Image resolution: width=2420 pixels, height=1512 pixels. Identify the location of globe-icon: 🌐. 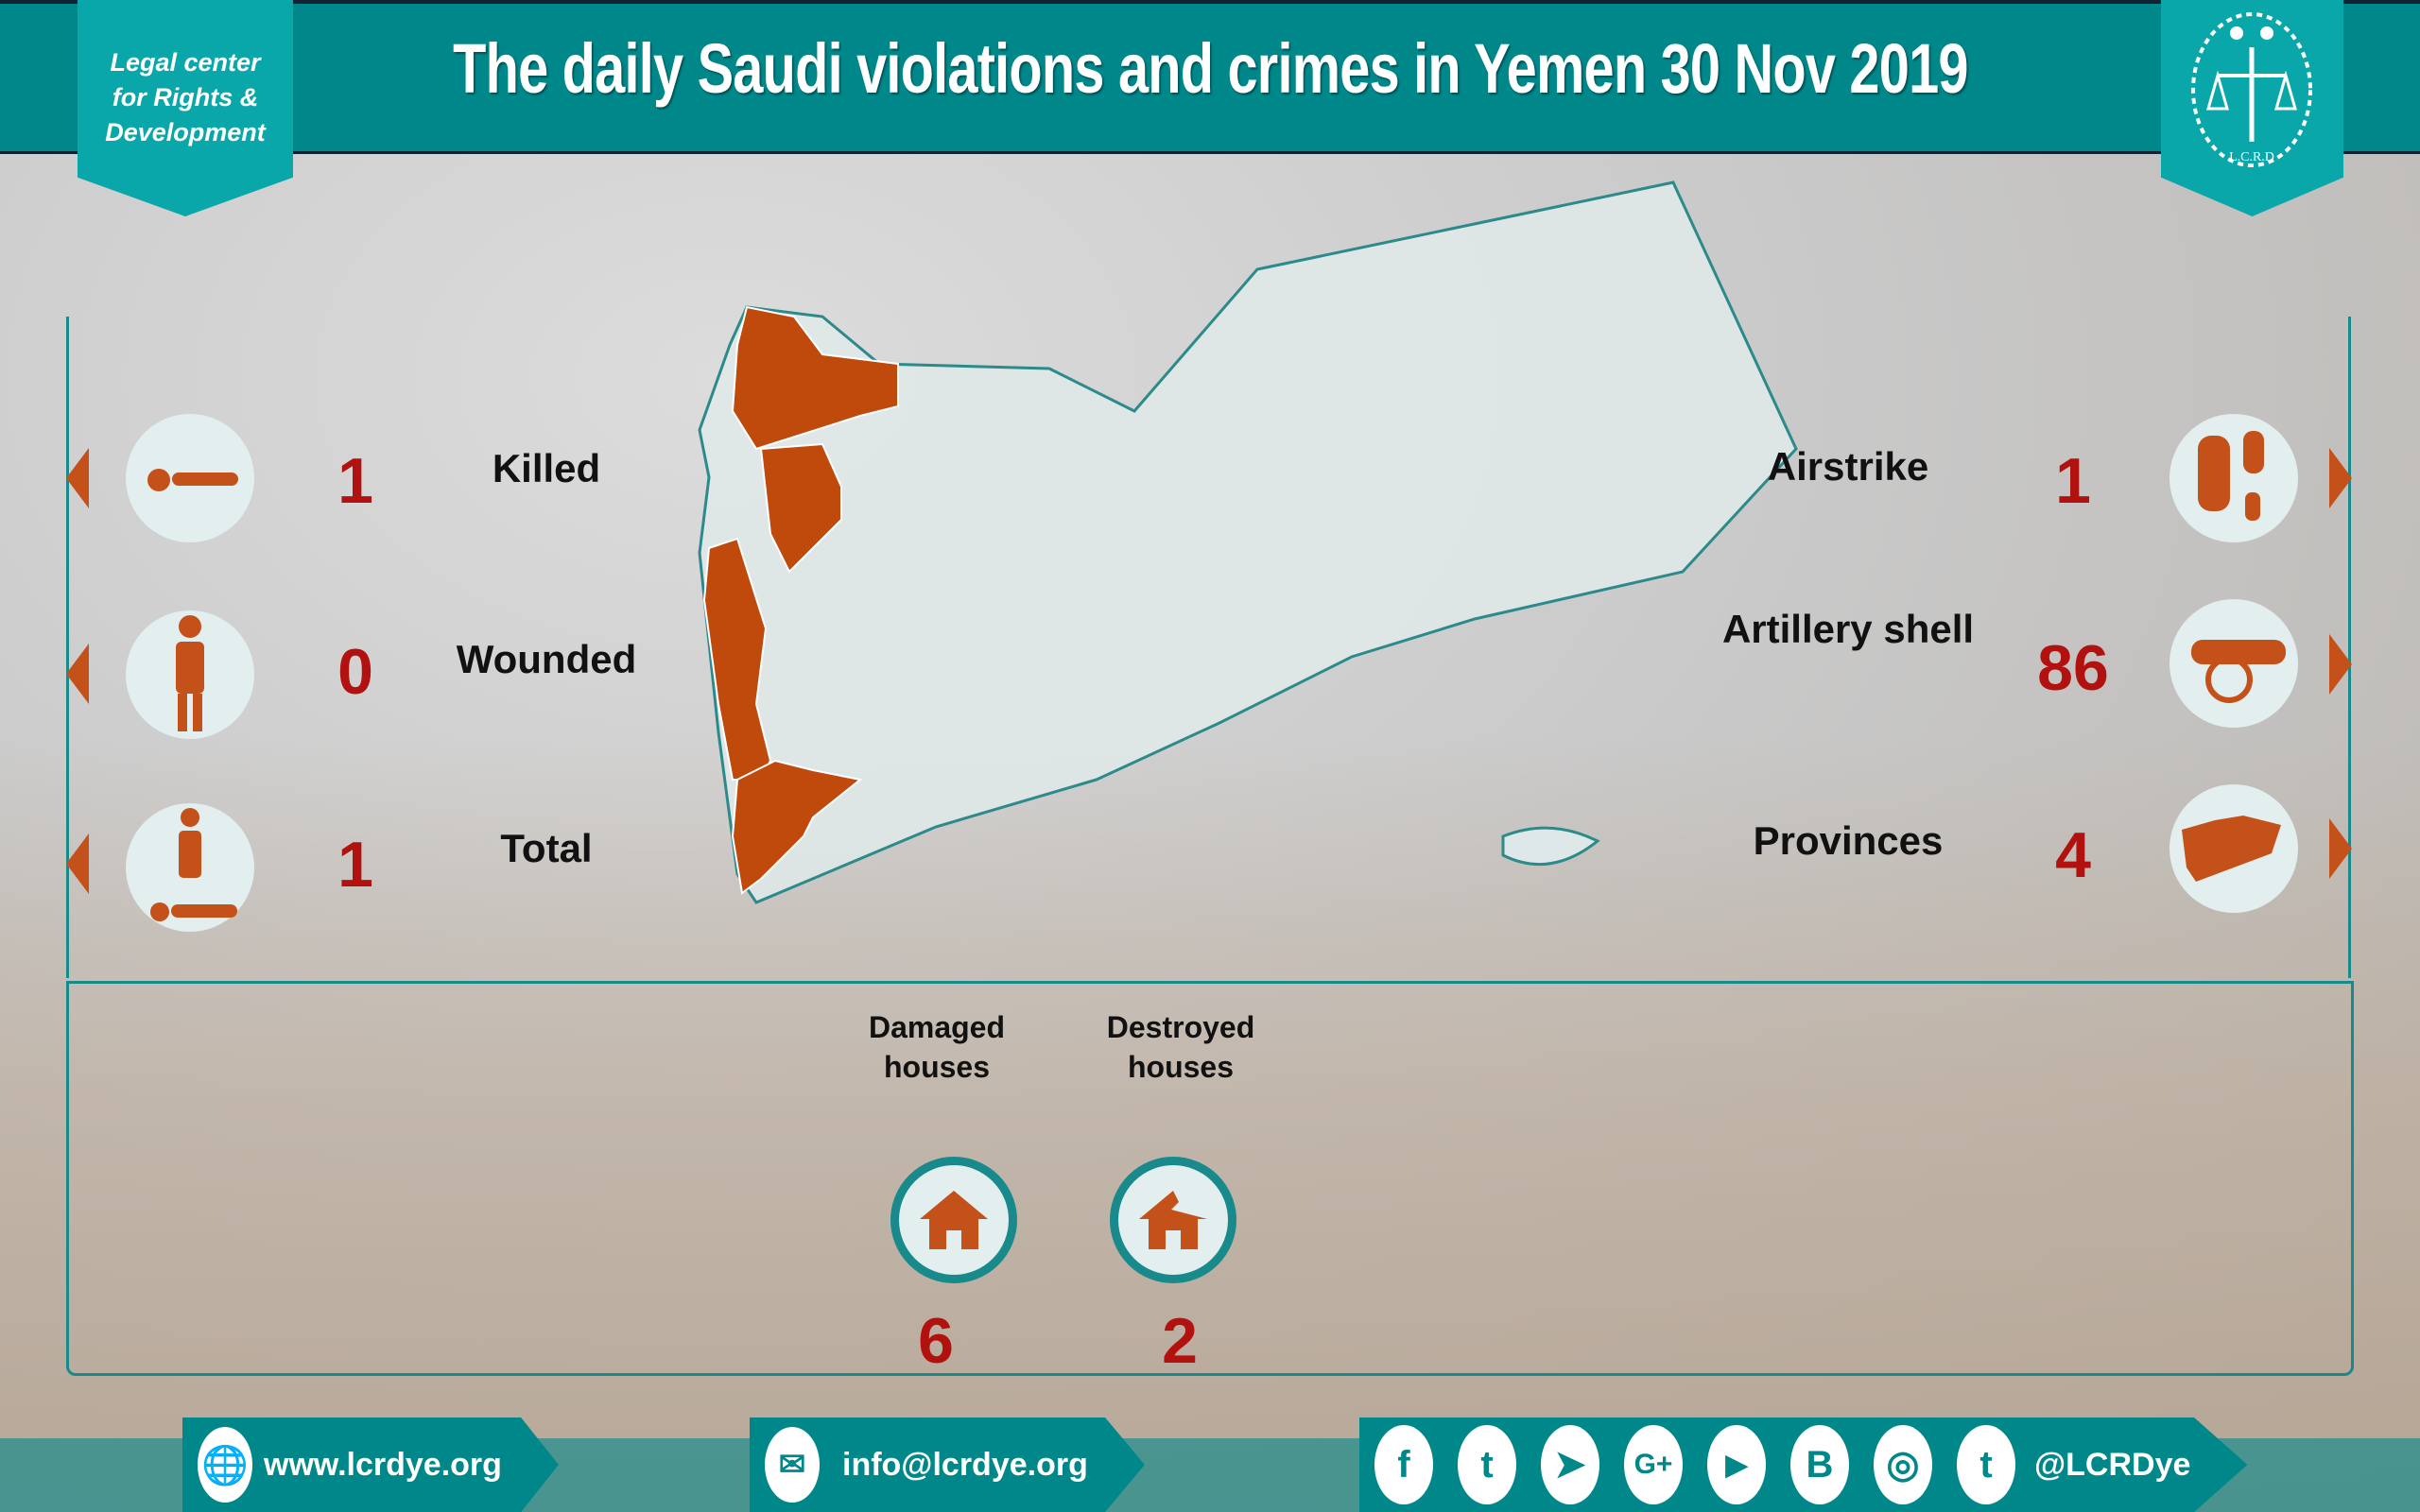
(225, 1464).